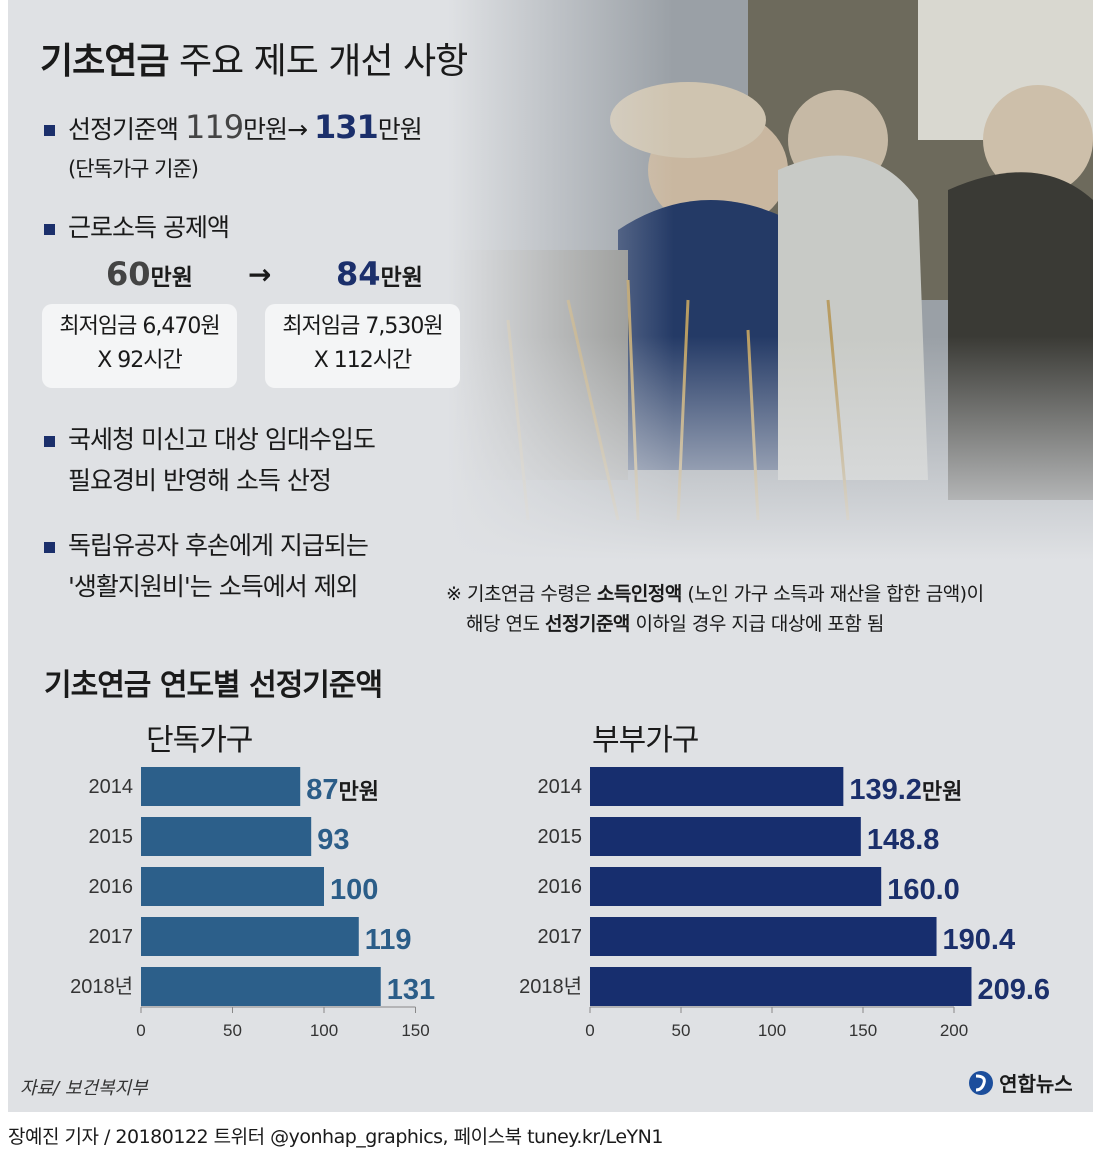 Image resolution: width=1097 pixels, height=1152 pixels. Describe the element at coordinates (133, 169) in the screenshot. I see `item-selection-note: (단독가구 기준)` at that location.